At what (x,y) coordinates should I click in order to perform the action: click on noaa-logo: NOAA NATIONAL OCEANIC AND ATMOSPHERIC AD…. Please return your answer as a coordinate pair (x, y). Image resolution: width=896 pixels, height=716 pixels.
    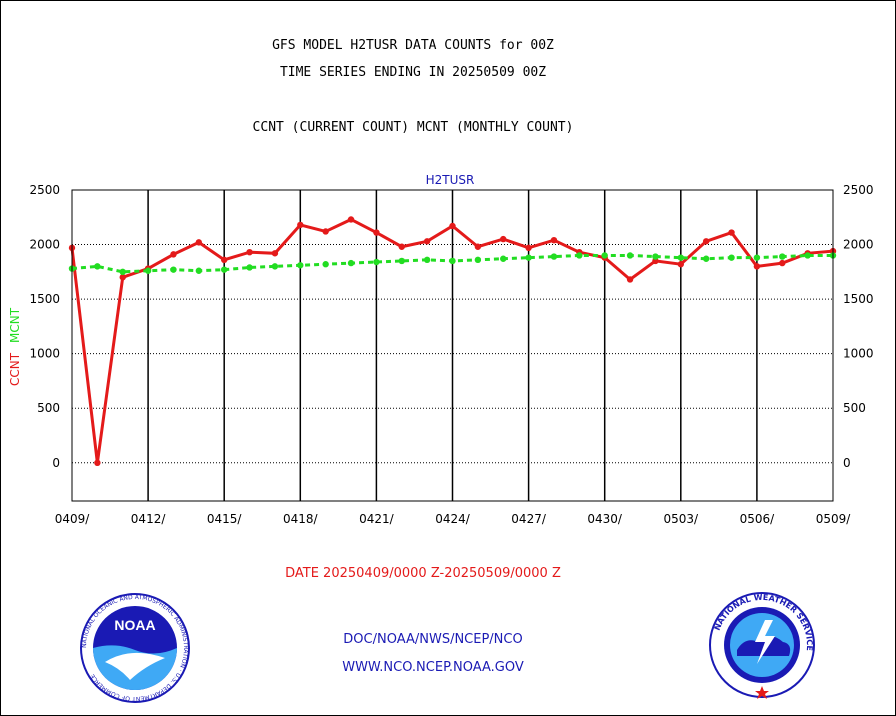
    Looking at the image, I should click on (135, 648).